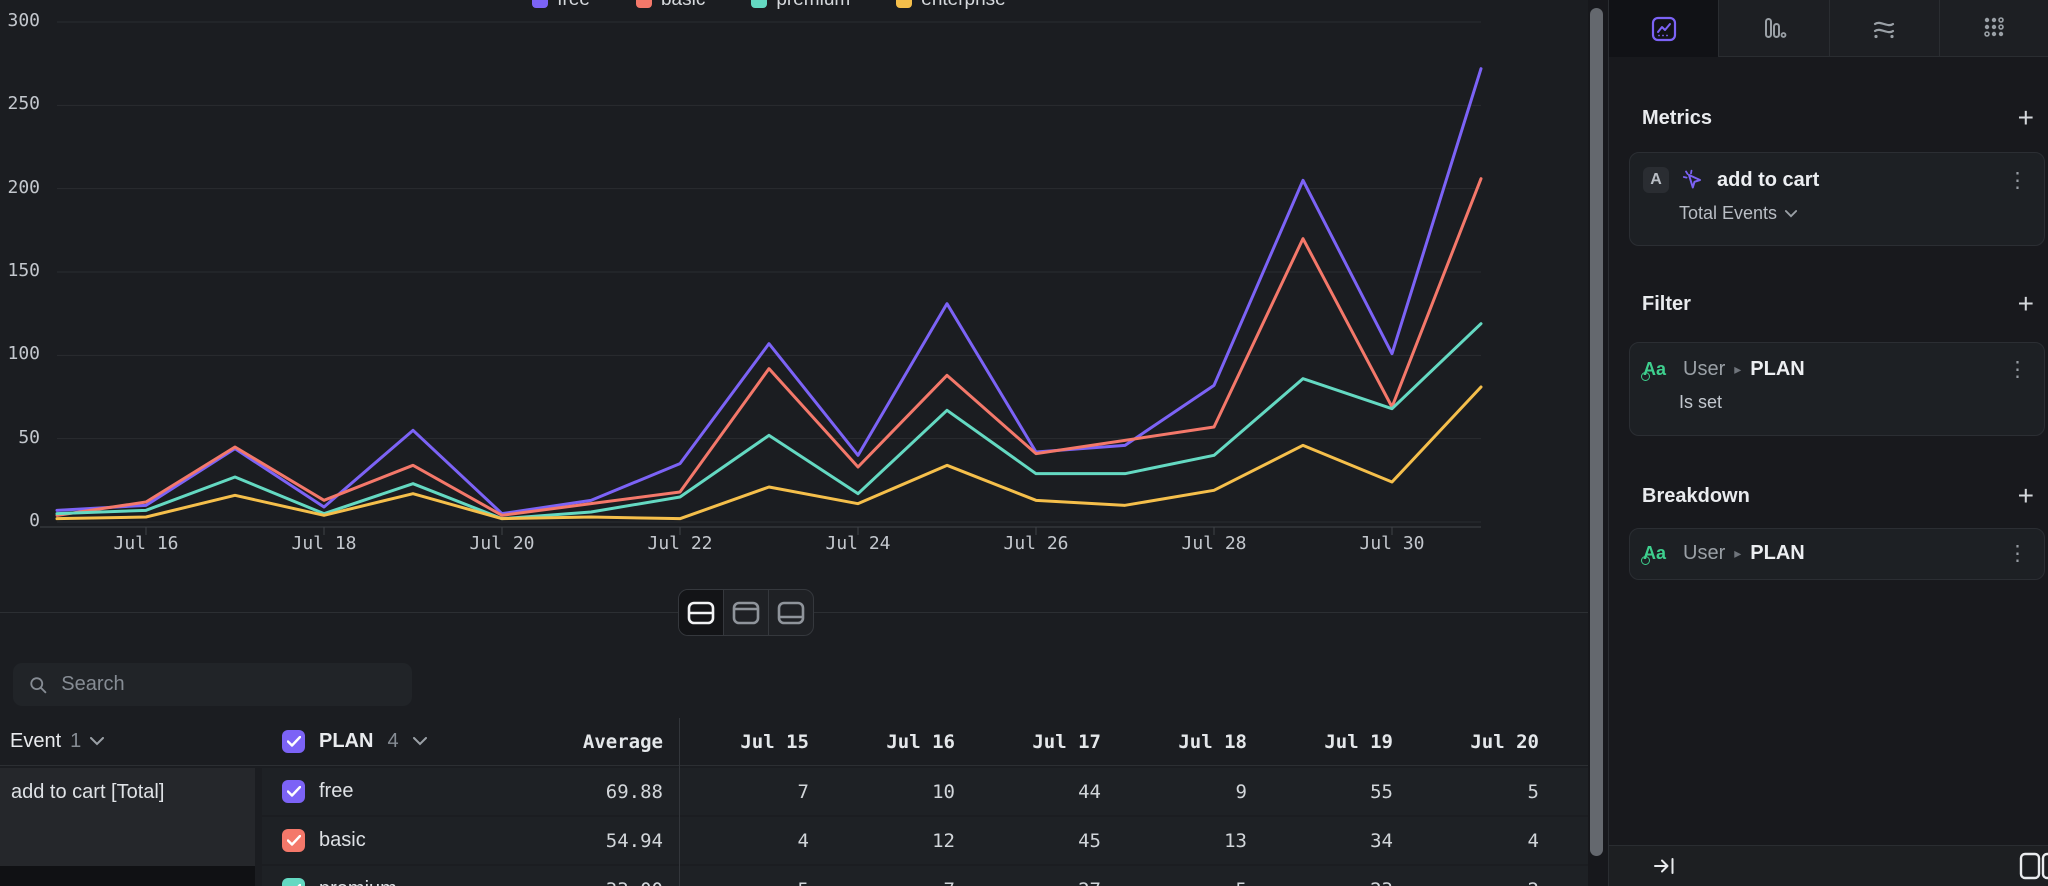  I want to click on row-name-cell: premium, so click(412, 882).